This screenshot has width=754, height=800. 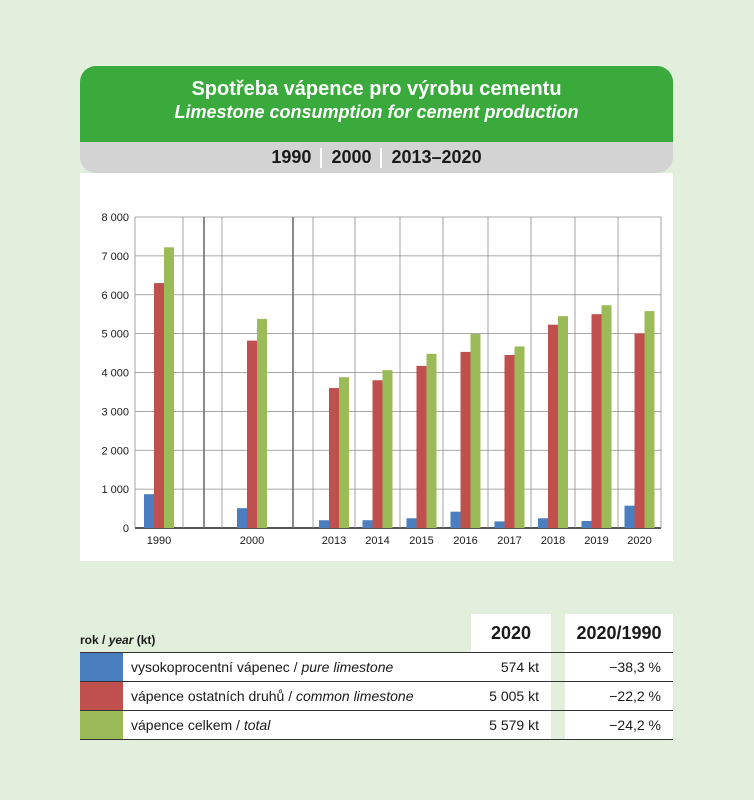 I want to click on legend-value: 574 kt, so click(x=511, y=667).